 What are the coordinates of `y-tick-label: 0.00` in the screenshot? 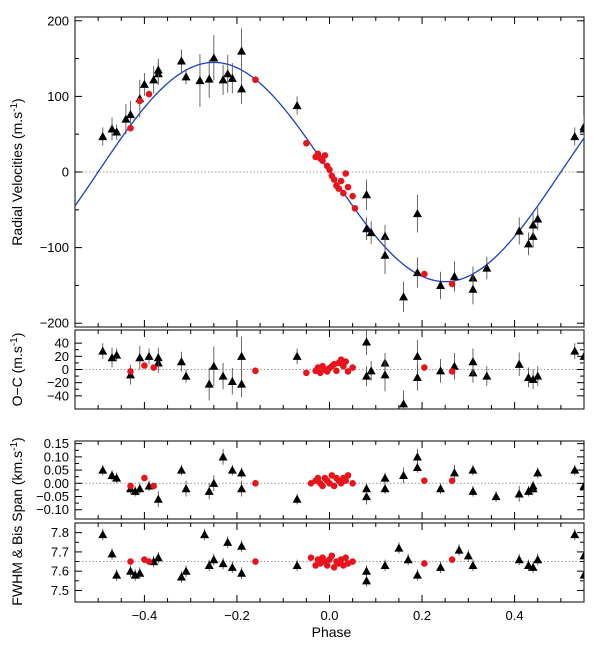 It's located at (56, 483).